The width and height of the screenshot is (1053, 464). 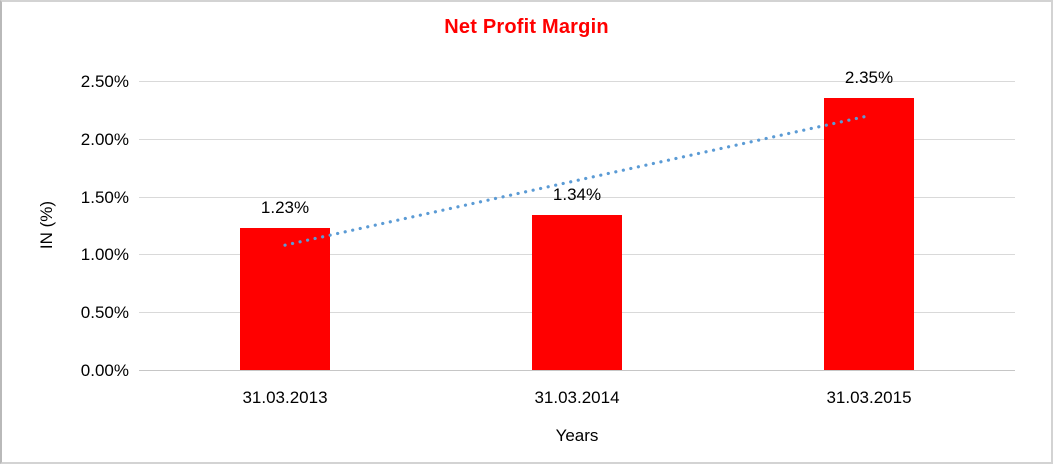 What do you see at coordinates (104, 81) in the screenshot?
I see `y-tick-label: 2.50%` at bounding box center [104, 81].